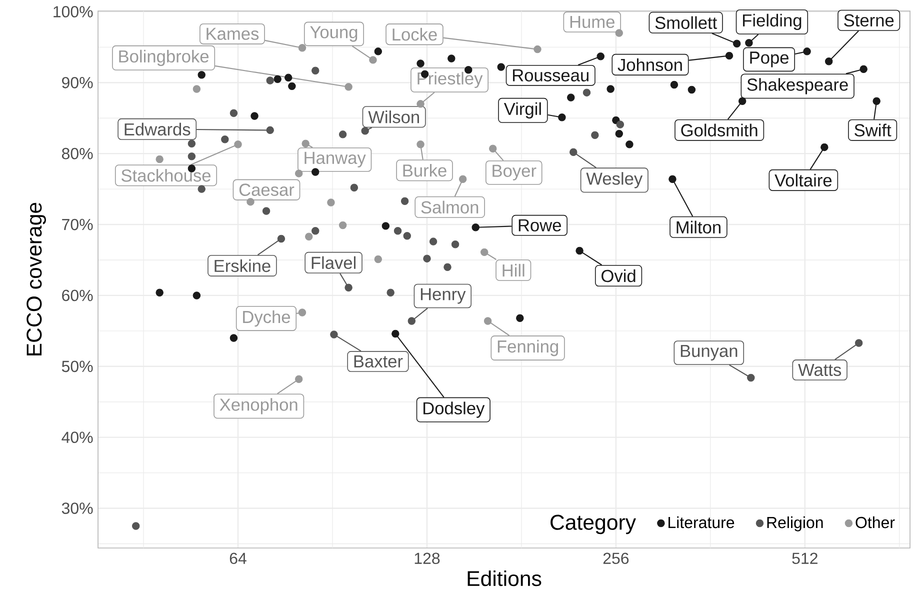  I want to click on x-tick-label: 256, so click(616, 558).